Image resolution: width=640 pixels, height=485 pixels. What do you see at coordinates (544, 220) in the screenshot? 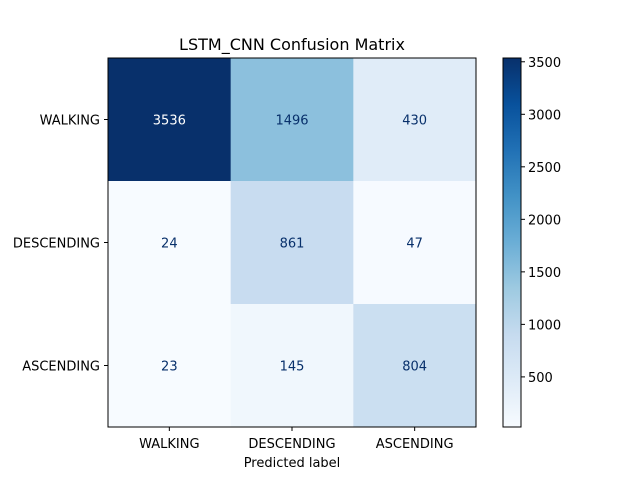
I see `colorbar-tick-label: 2000` at bounding box center [544, 220].